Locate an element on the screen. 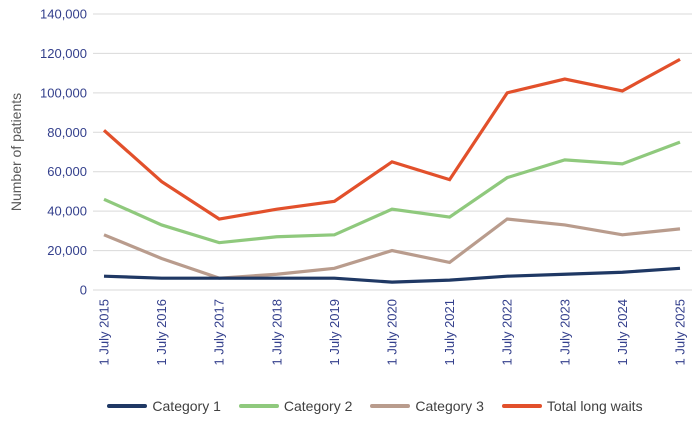 Image resolution: width=700 pixels, height=421 pixels. legend-item-total-long-waits: Total long waits is located at coordinates (572, 406).